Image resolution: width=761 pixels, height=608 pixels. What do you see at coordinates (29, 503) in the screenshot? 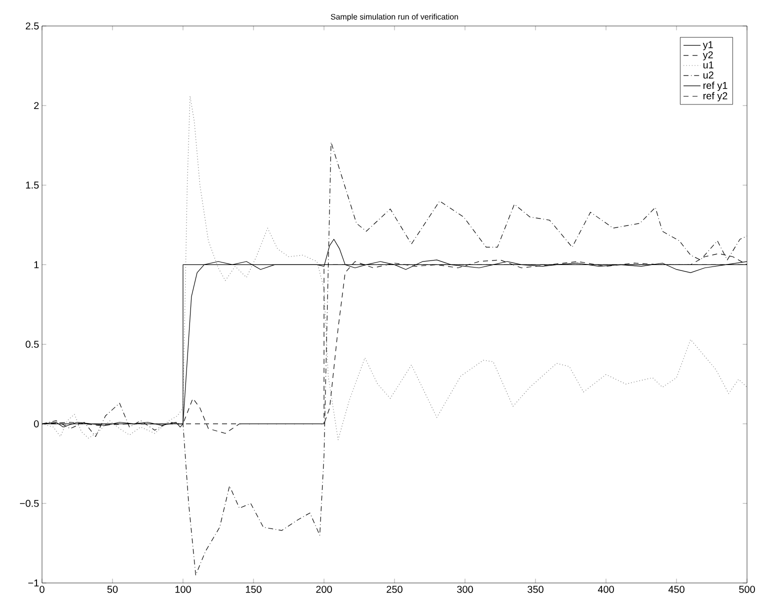
I see `y-tick-label: −0.5` at bounding box center [29, 503].